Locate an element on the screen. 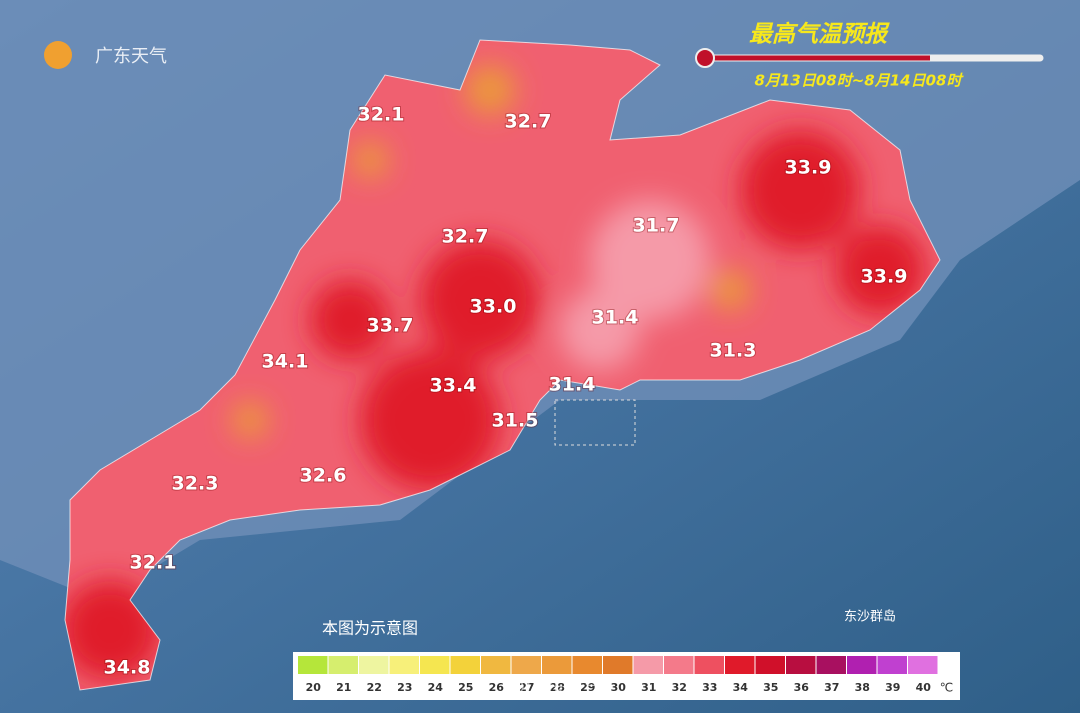  hk-box is located at coordinates (595, 422).